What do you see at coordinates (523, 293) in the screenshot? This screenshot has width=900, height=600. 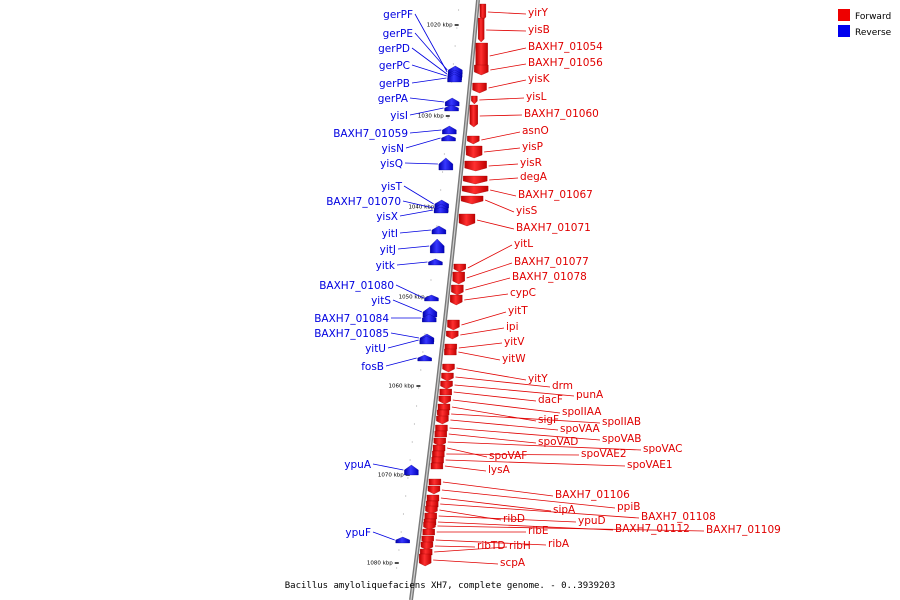 I see `gene-cypc-label: cypC` at bounding box center [523, 293].